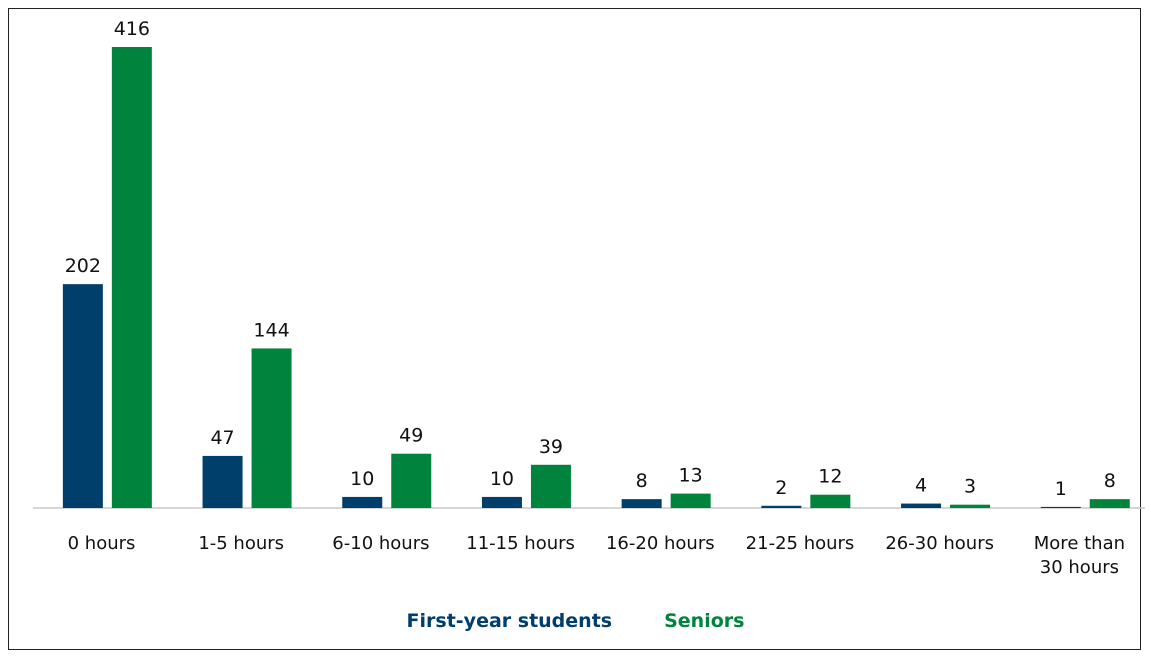 The height and width of the screenshot is (660, 1151). Describe the element at coordinates (132, 29) in the screenshot. I see `data-label: 416` at that location.